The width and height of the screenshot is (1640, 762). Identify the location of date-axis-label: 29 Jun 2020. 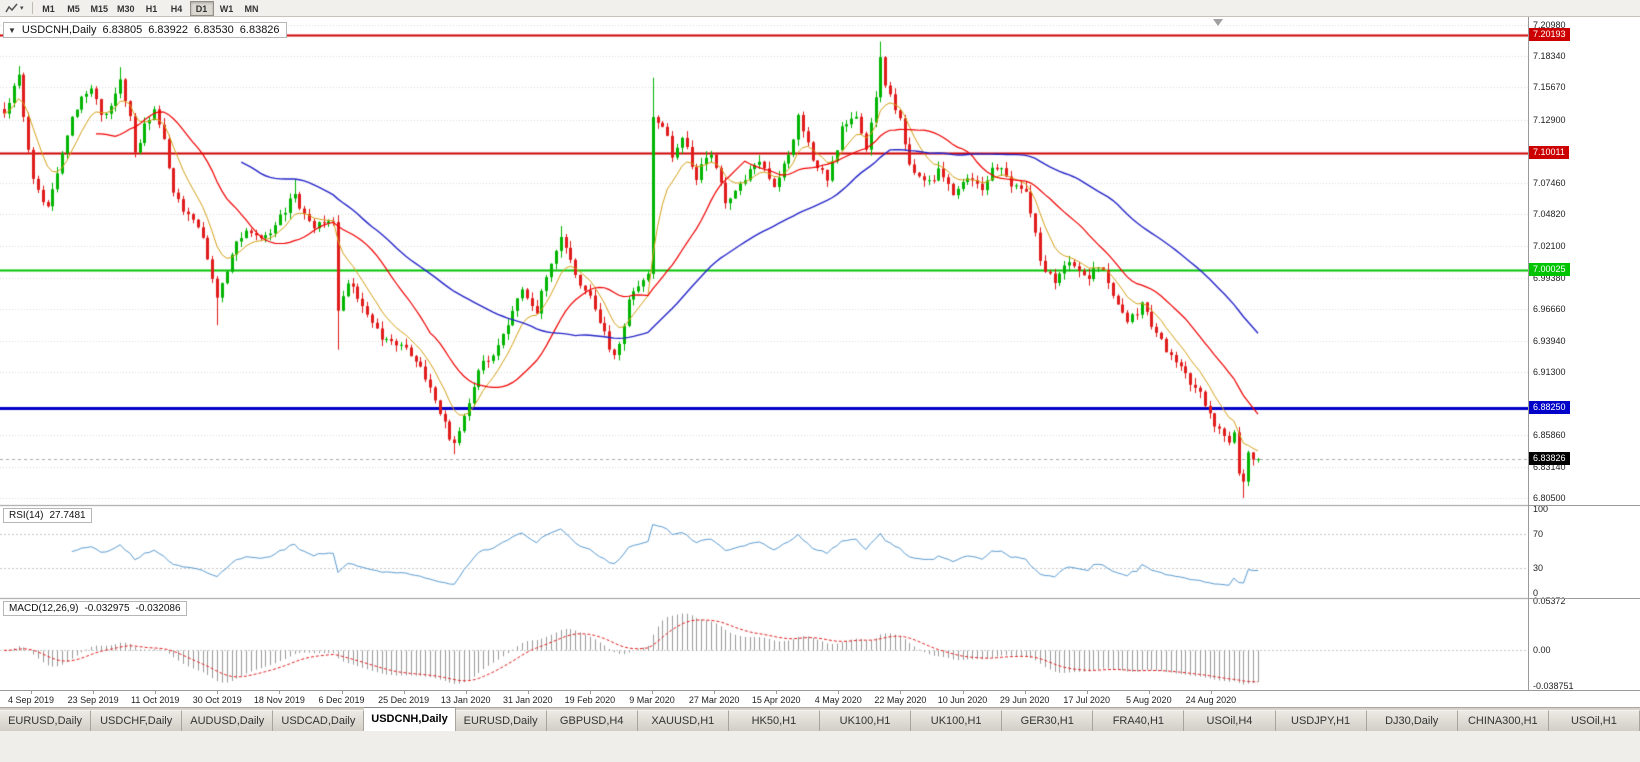
(1024, 700).